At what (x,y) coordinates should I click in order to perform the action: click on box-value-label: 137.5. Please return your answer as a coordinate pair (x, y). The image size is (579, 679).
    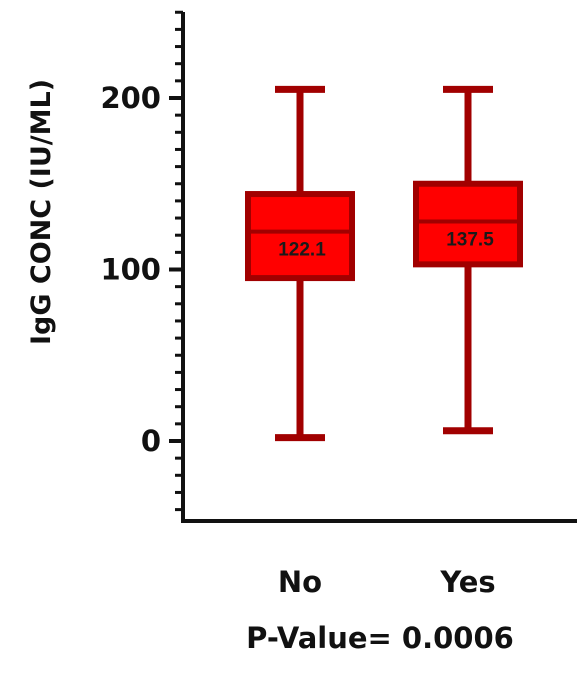
    Looking at the image, I should click on (470, 239).